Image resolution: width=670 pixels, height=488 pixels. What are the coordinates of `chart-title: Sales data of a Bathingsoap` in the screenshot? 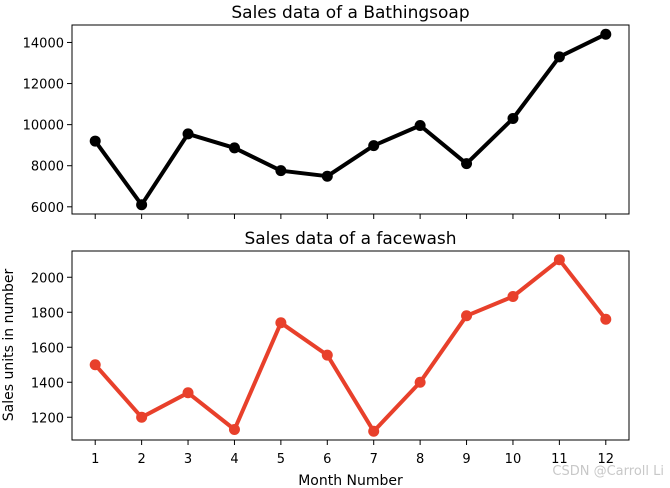 It's located at (350, 13).